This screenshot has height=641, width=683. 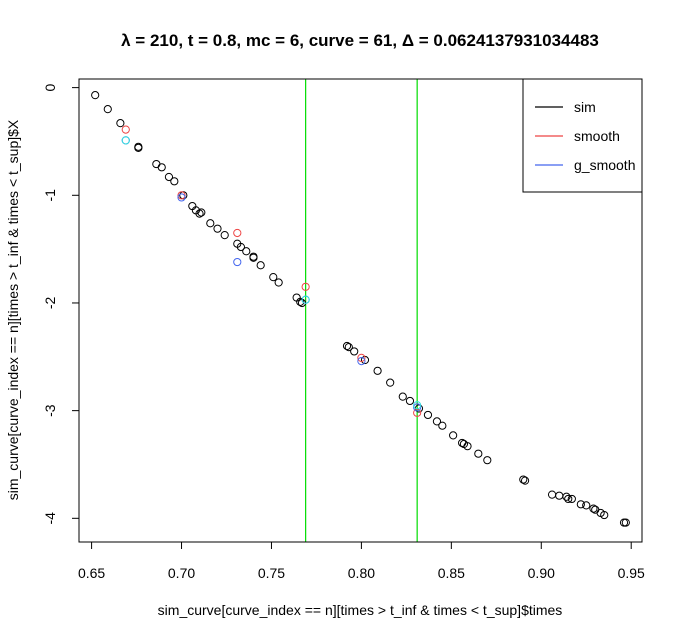 I want to click on x-tick-label: 0.85, so click(x=451, y=573).